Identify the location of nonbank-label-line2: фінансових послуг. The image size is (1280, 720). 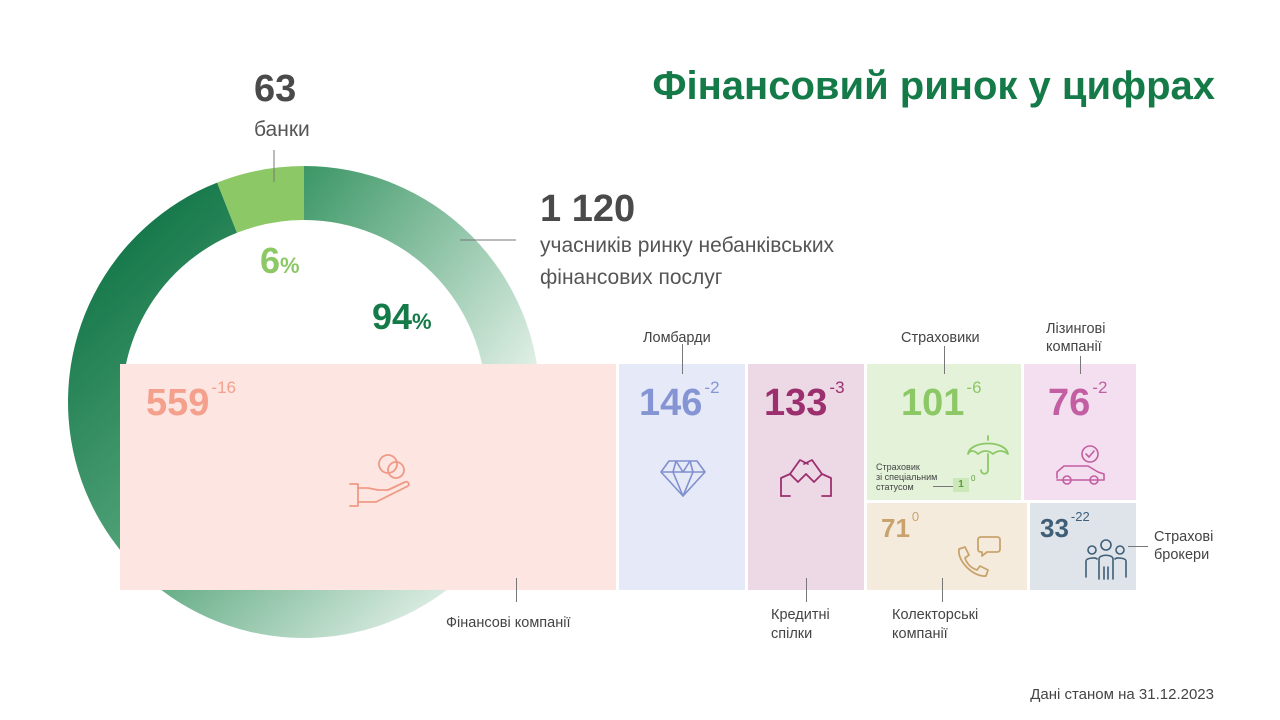
(631, 277).